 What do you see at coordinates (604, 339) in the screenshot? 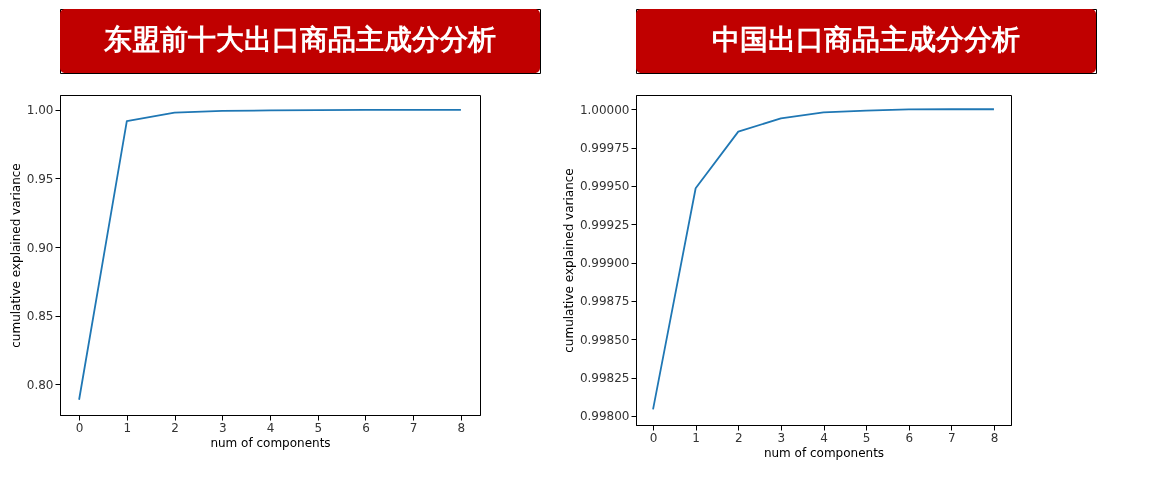
I see `y-tick-label: 0.99850` at bounding box center [604, 339].